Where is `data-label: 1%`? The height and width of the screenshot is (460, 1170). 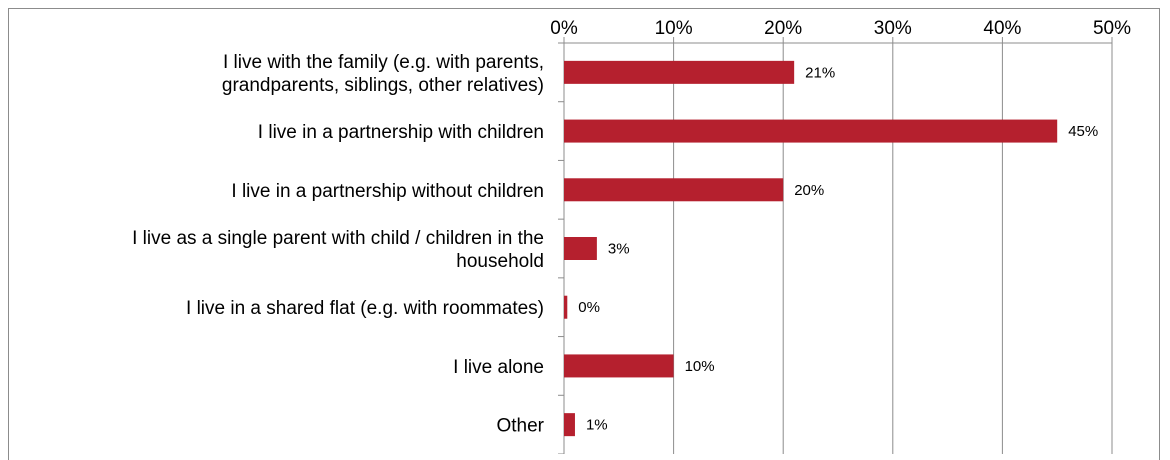
data-label: 1% is located at coordinates (597, 425).